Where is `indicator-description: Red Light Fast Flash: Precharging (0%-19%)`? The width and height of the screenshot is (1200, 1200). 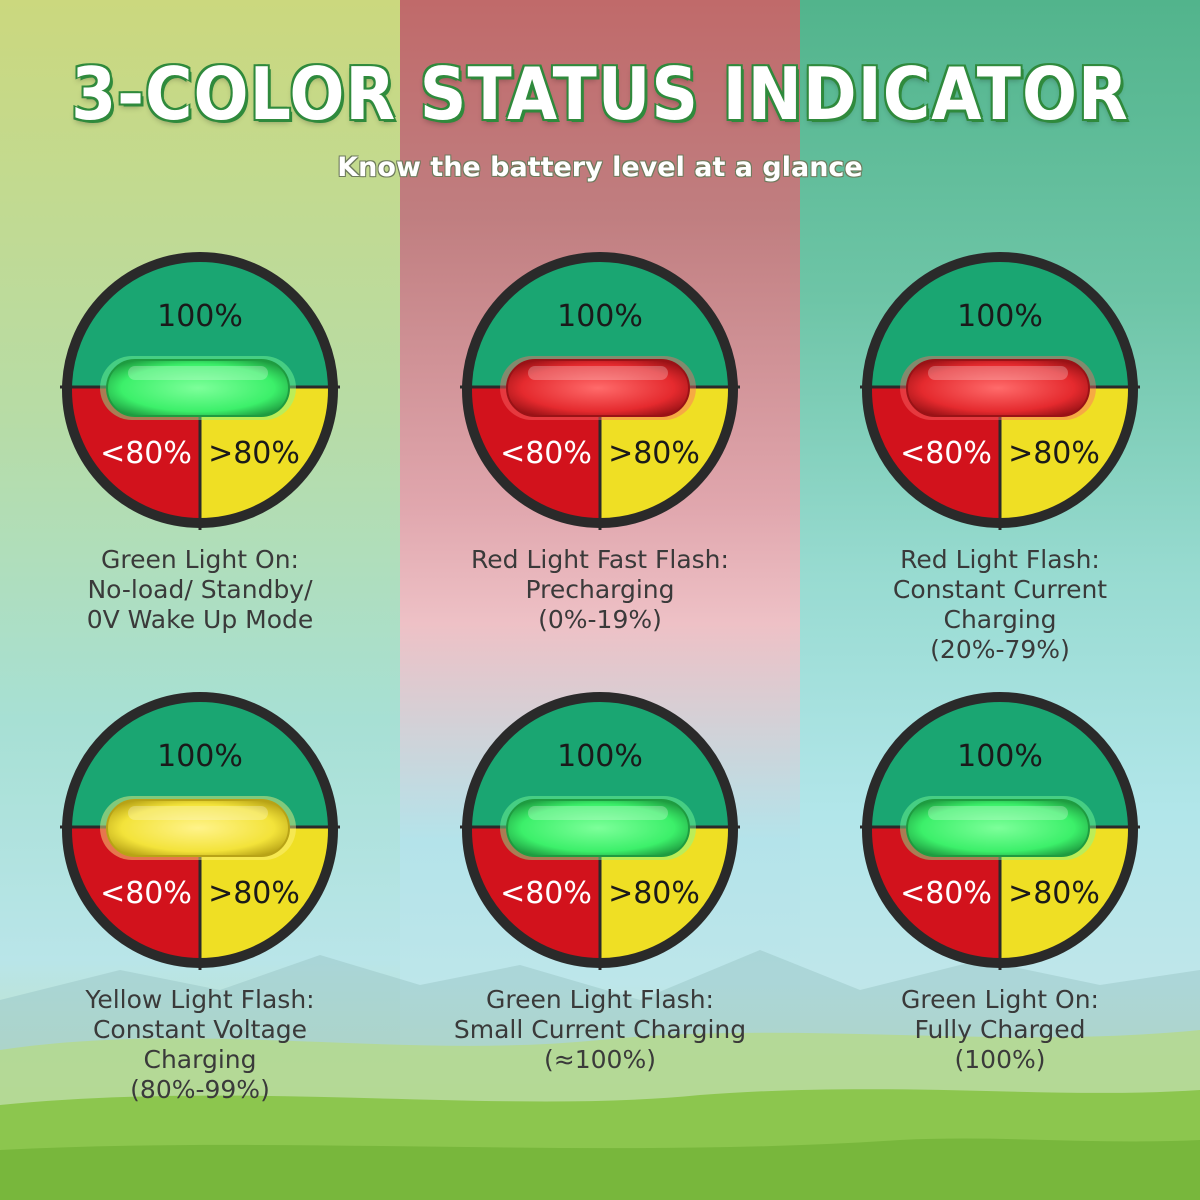
indicator-description: Red Light Fast Flash: Precharging (0%-19%) is located at coordinates (600, 590).